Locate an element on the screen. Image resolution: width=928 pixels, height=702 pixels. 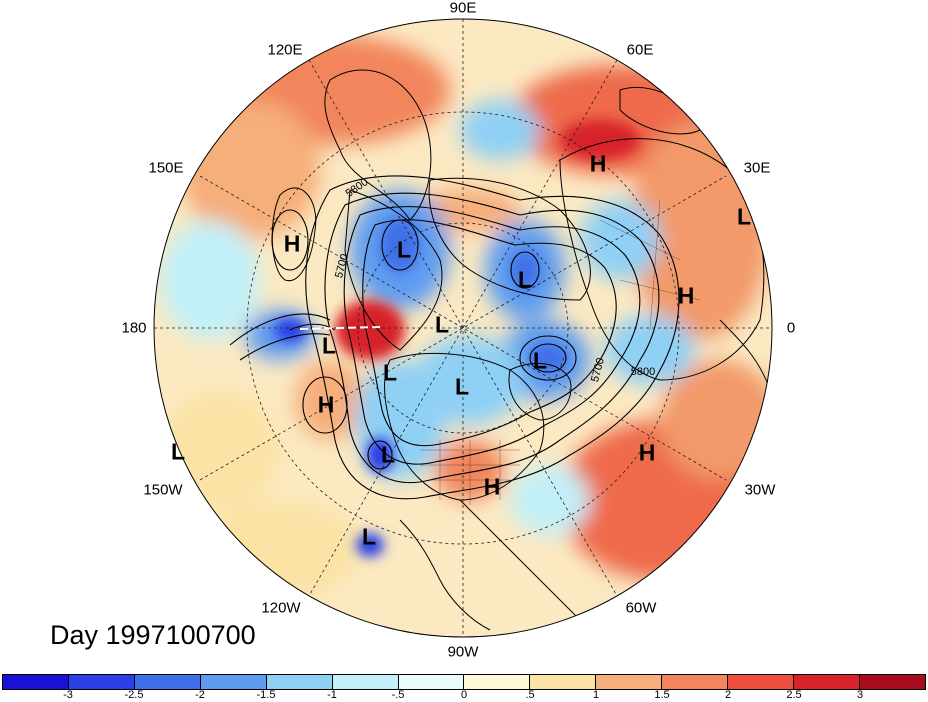
colorbar-tick-label: -1.5 is located at coordinates (266, 695).